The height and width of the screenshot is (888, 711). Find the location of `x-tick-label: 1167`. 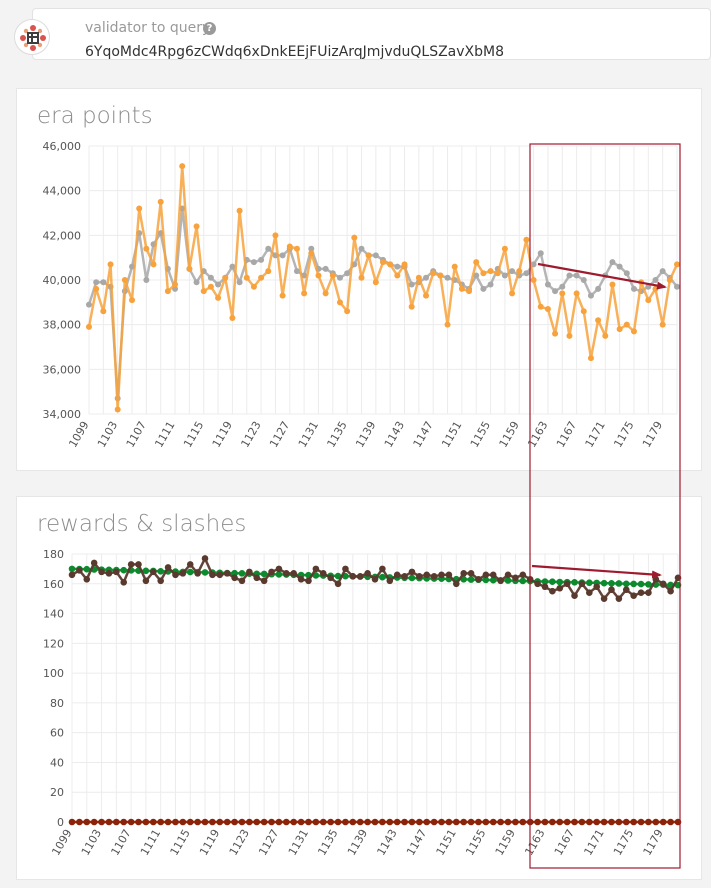

x-tick-label: 1167 is located at coordinates (566, 434).